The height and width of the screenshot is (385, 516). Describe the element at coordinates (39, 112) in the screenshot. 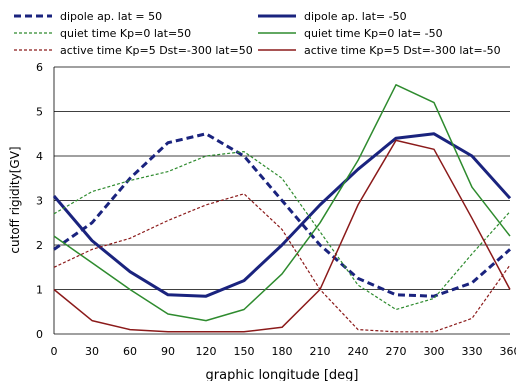

I see `y-tick-label: 5` at that location.